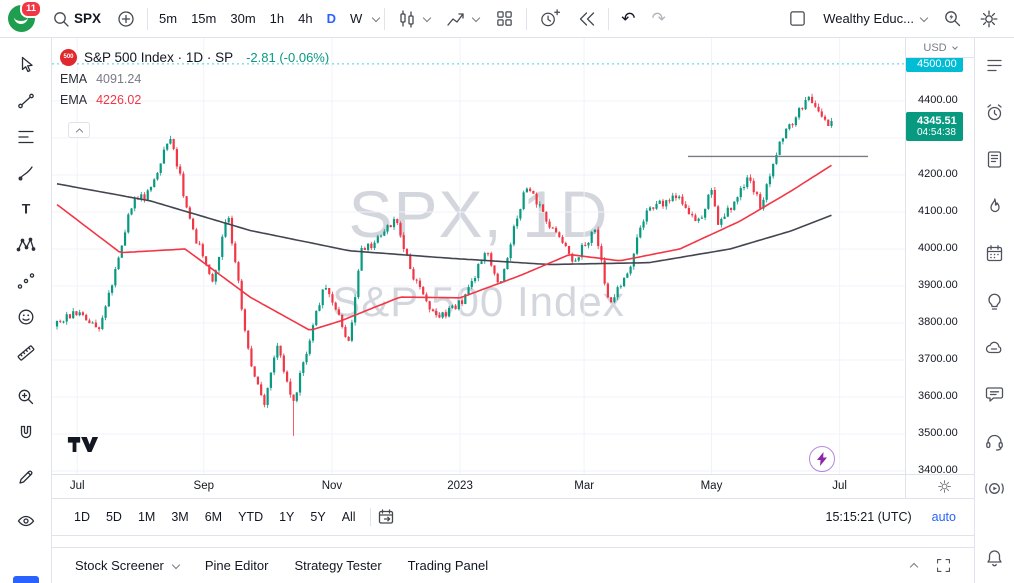  Describe the element at coordinates (995, 159) in the screenshot. I see `news-button` at that location.